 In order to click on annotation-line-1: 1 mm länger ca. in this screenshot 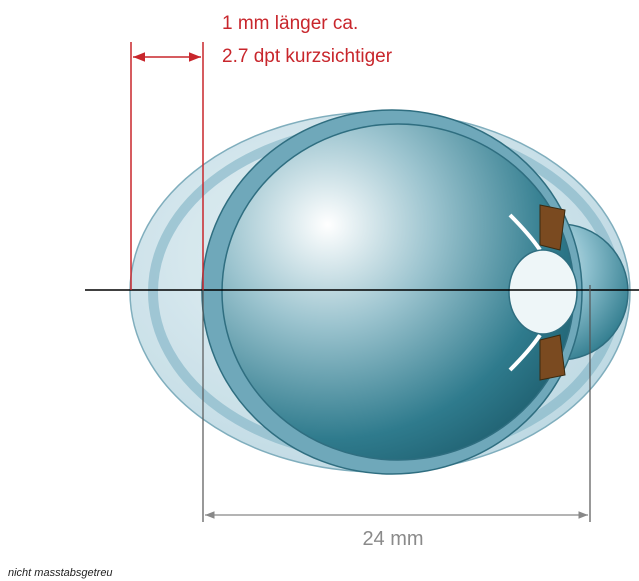, I will do `click(290, 23)`.